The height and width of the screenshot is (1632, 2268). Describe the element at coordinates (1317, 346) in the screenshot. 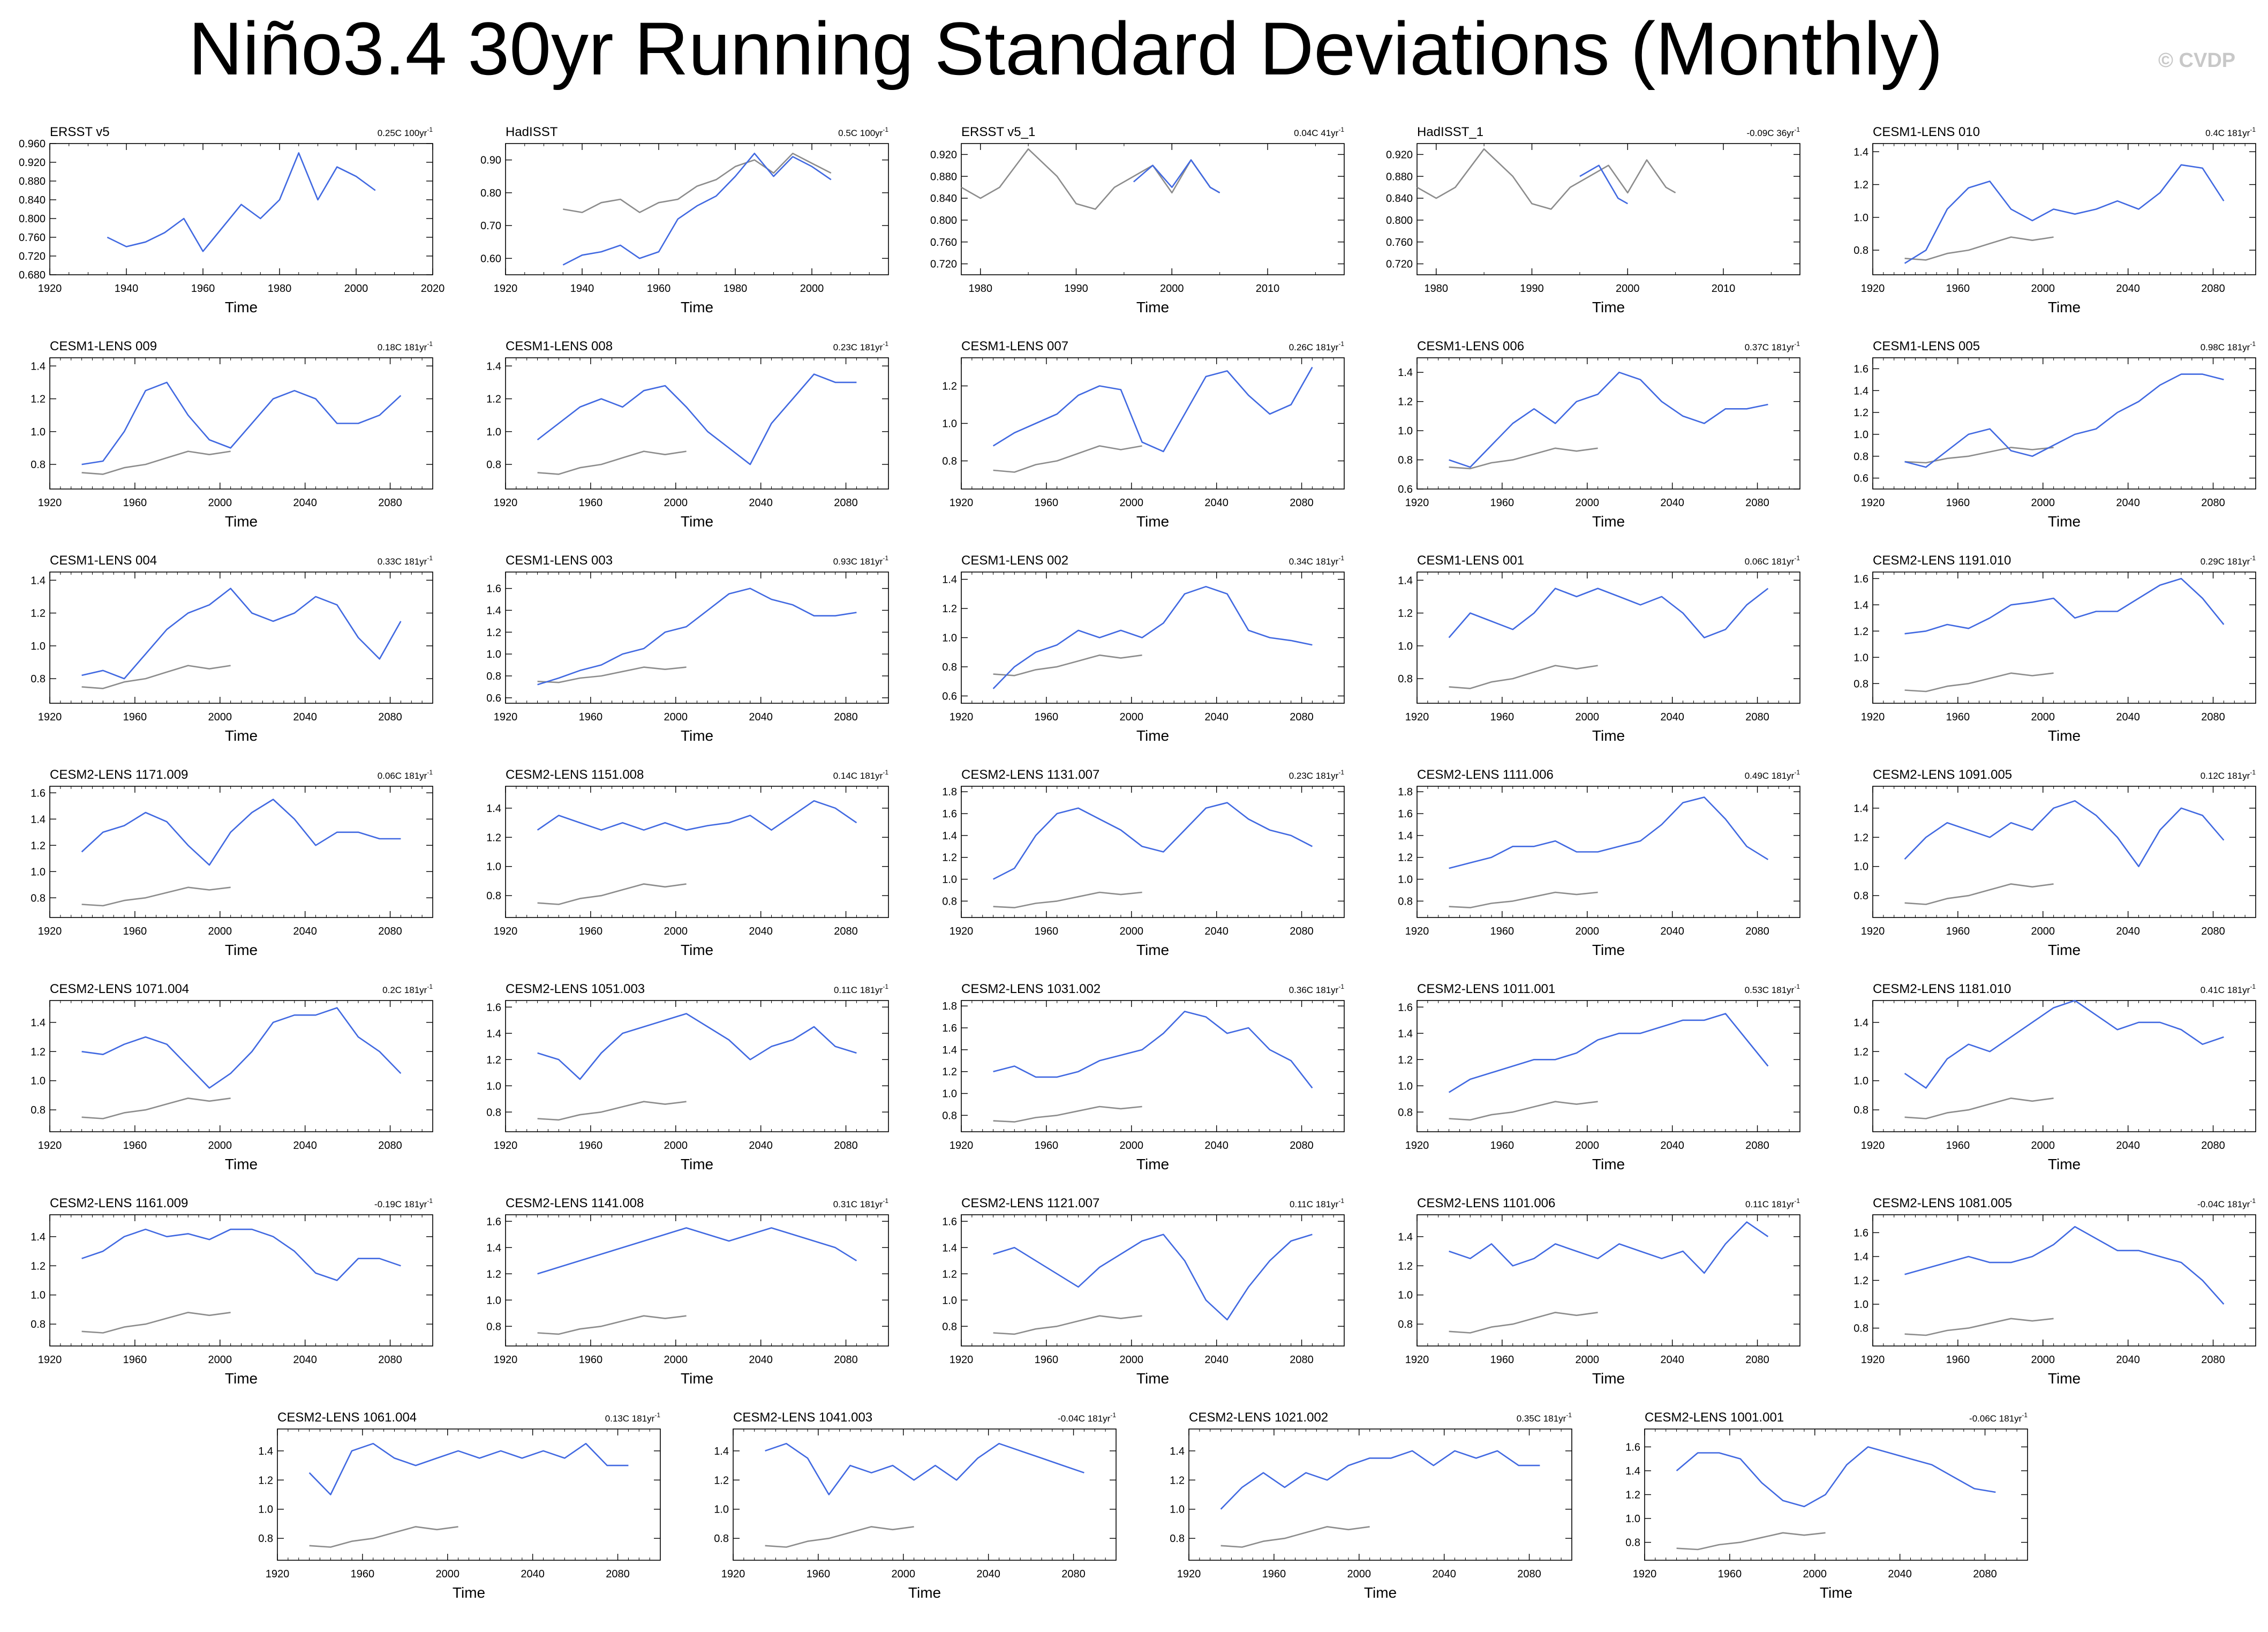

I see `trend-label: 0.26C 181yr-1` at that location.